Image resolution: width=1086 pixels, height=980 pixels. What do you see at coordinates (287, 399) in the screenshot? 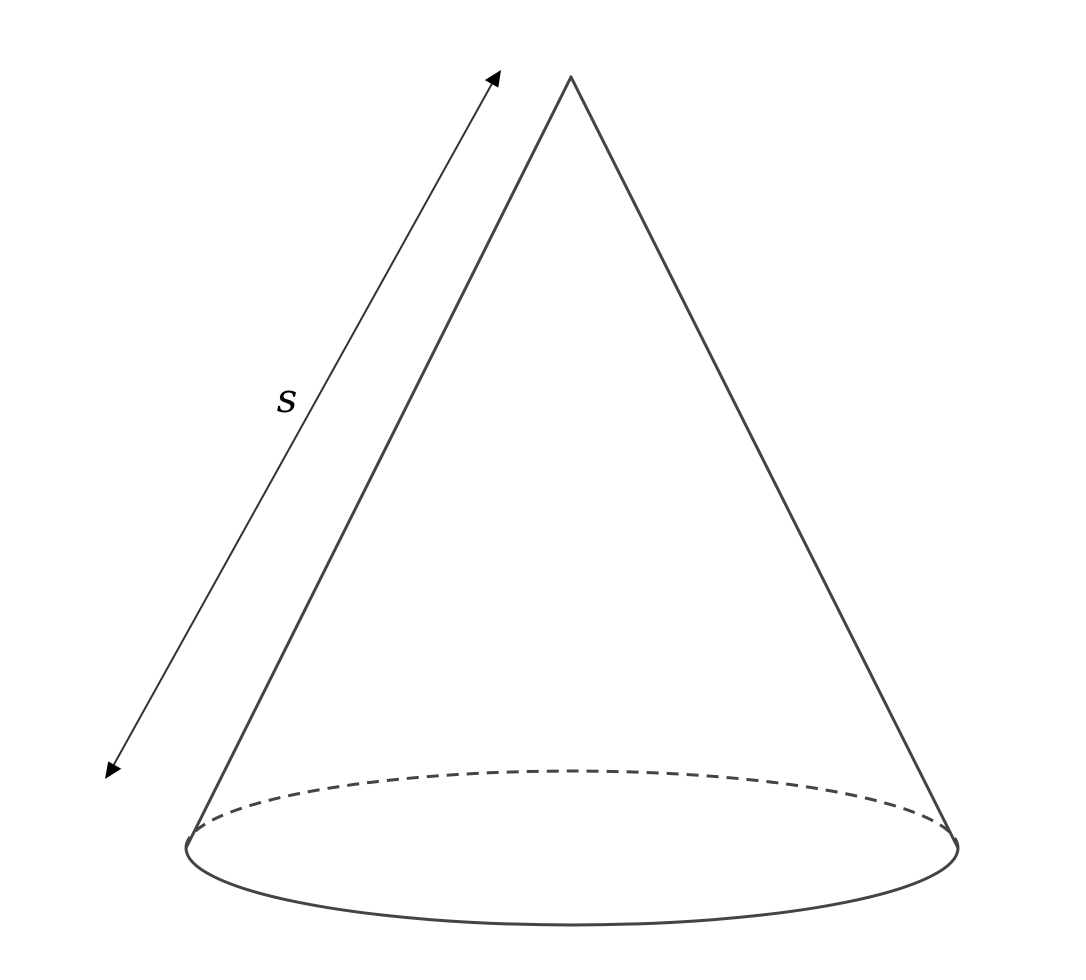
I see `slant-height-label: s` at bounding box center [287, 399].